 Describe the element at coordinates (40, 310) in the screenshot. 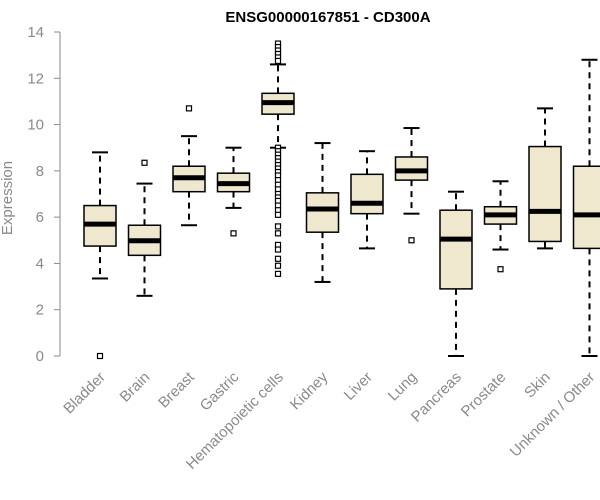

I see `y-tick-label: 2` at that location.